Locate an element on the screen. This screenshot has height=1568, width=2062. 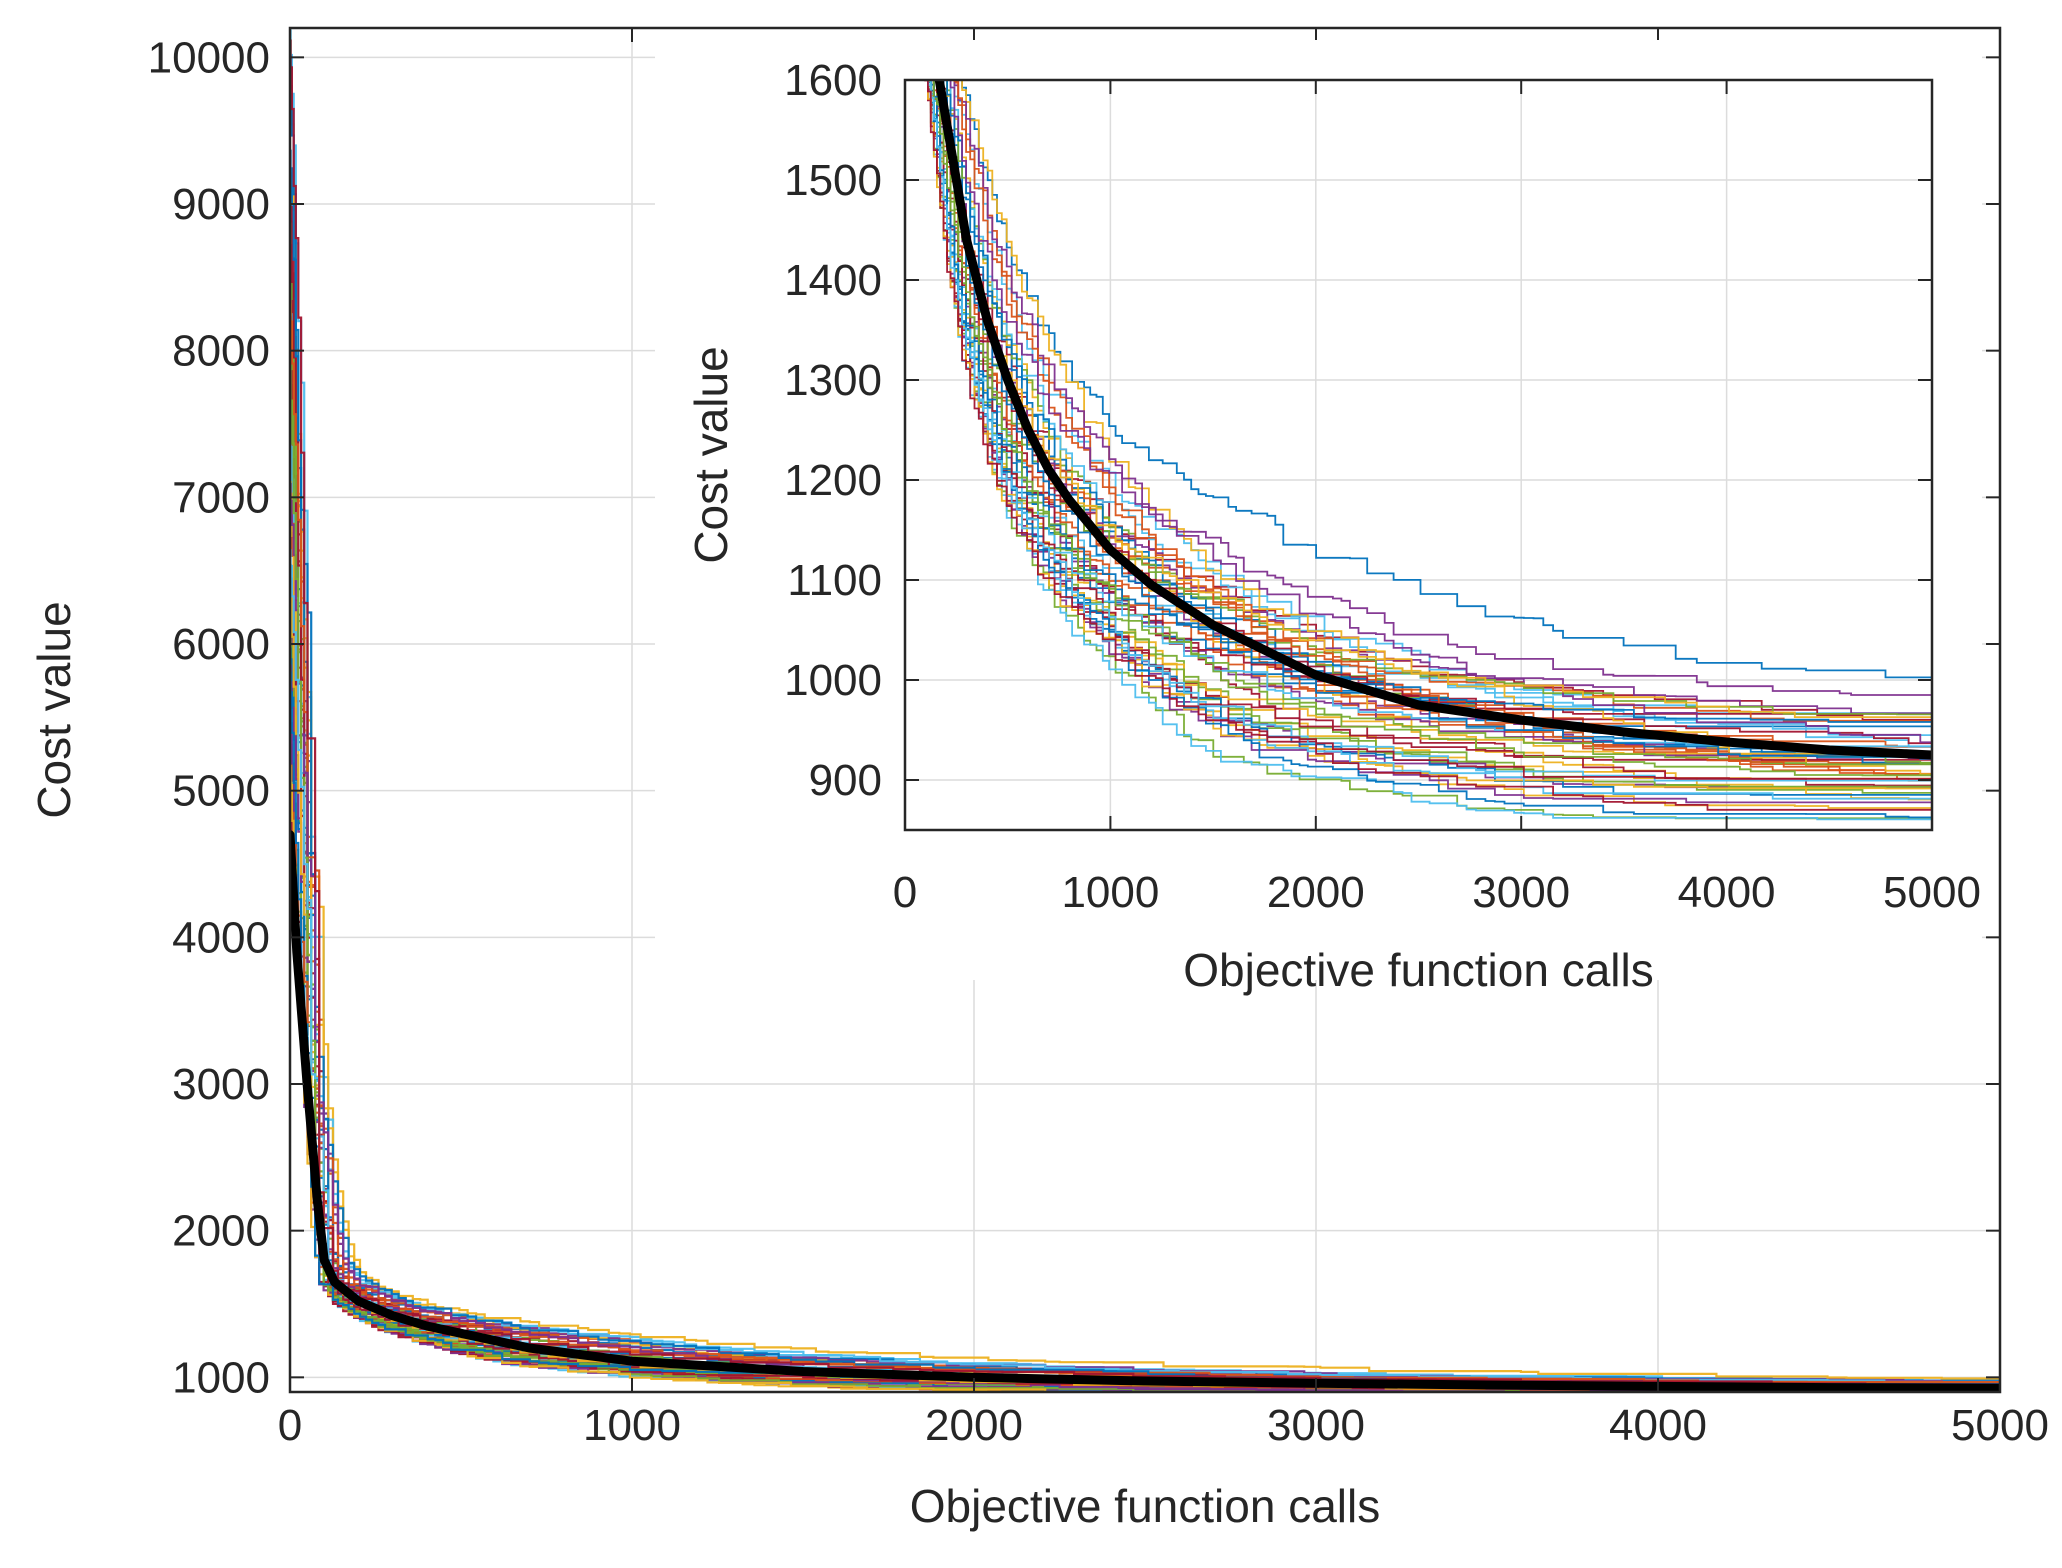
inset-y-tick-label-6: 1500 is located at coordinates (833, 180).